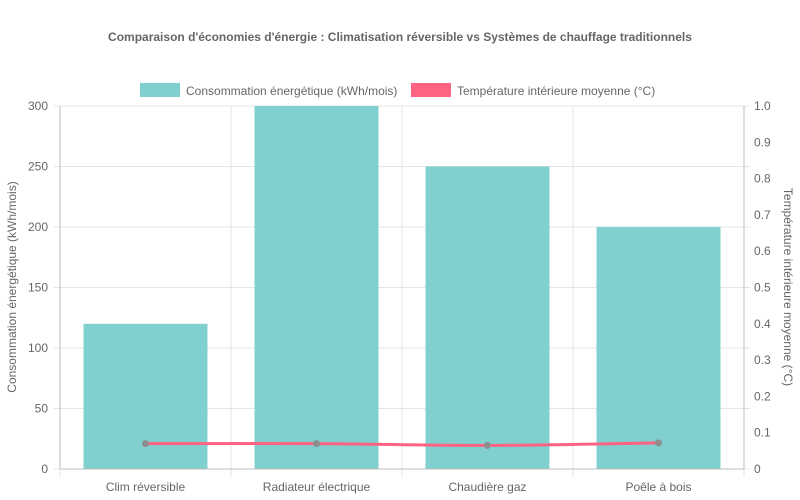 The image size is (800, 500). What do you see at coordinates (788, 287) in the screenshot?
I see `y-axis-right-label: Température intérieure moyenne (°C)` at bounding box center [788, 287].